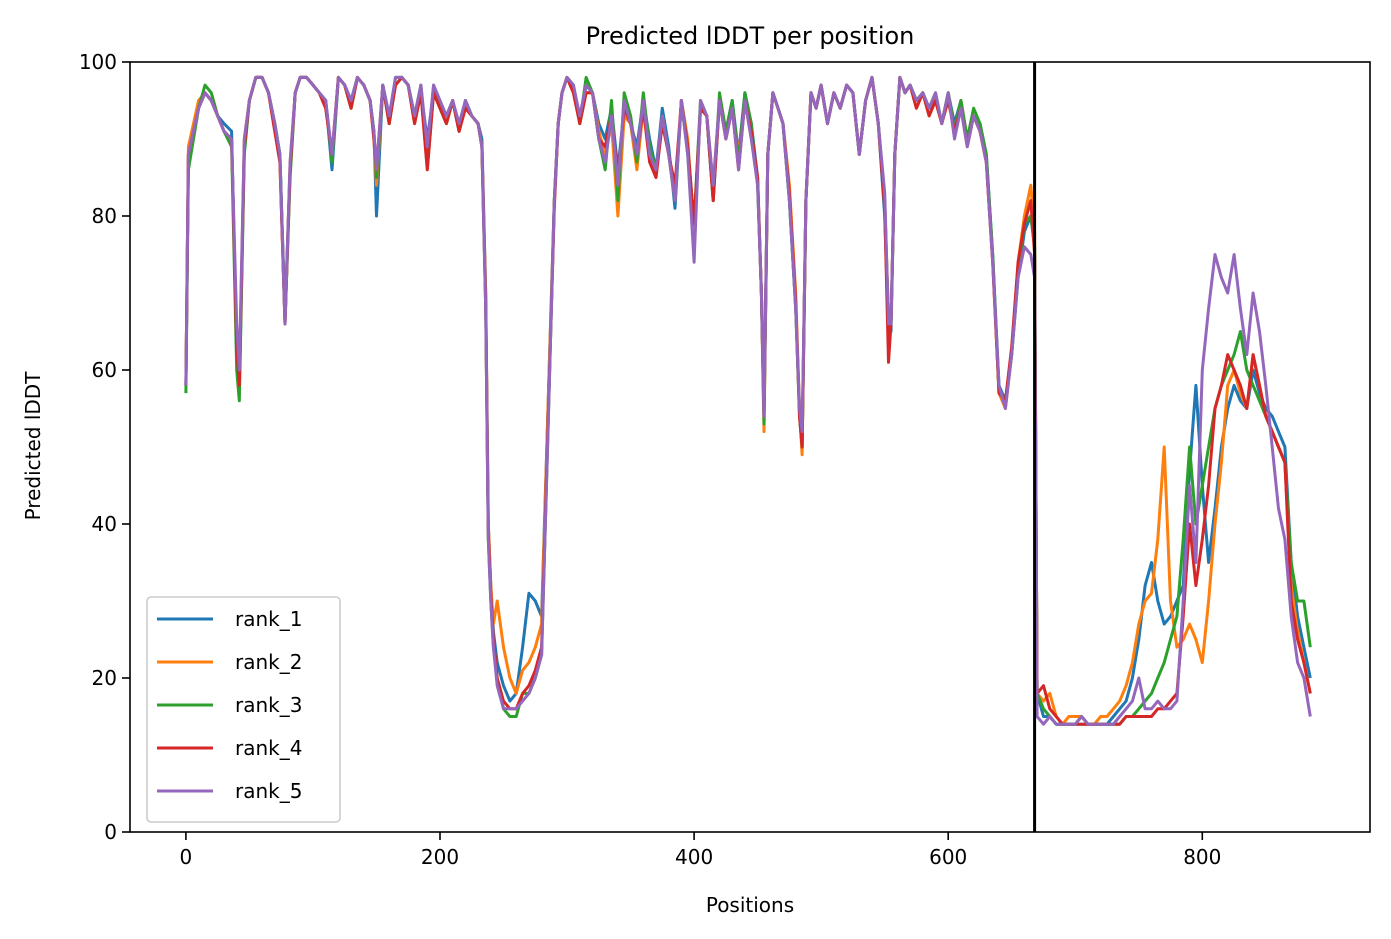 This screenshot has width=1391, height=939. I want to click on chart-title: Predicted lDDT per position, so click(750, 36).